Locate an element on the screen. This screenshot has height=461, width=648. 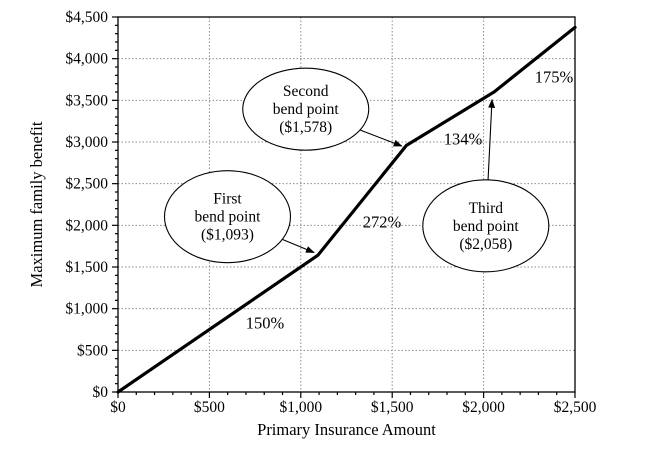
x-axis-title: Primary Insurance Amount is located at coordinates (346, 429).